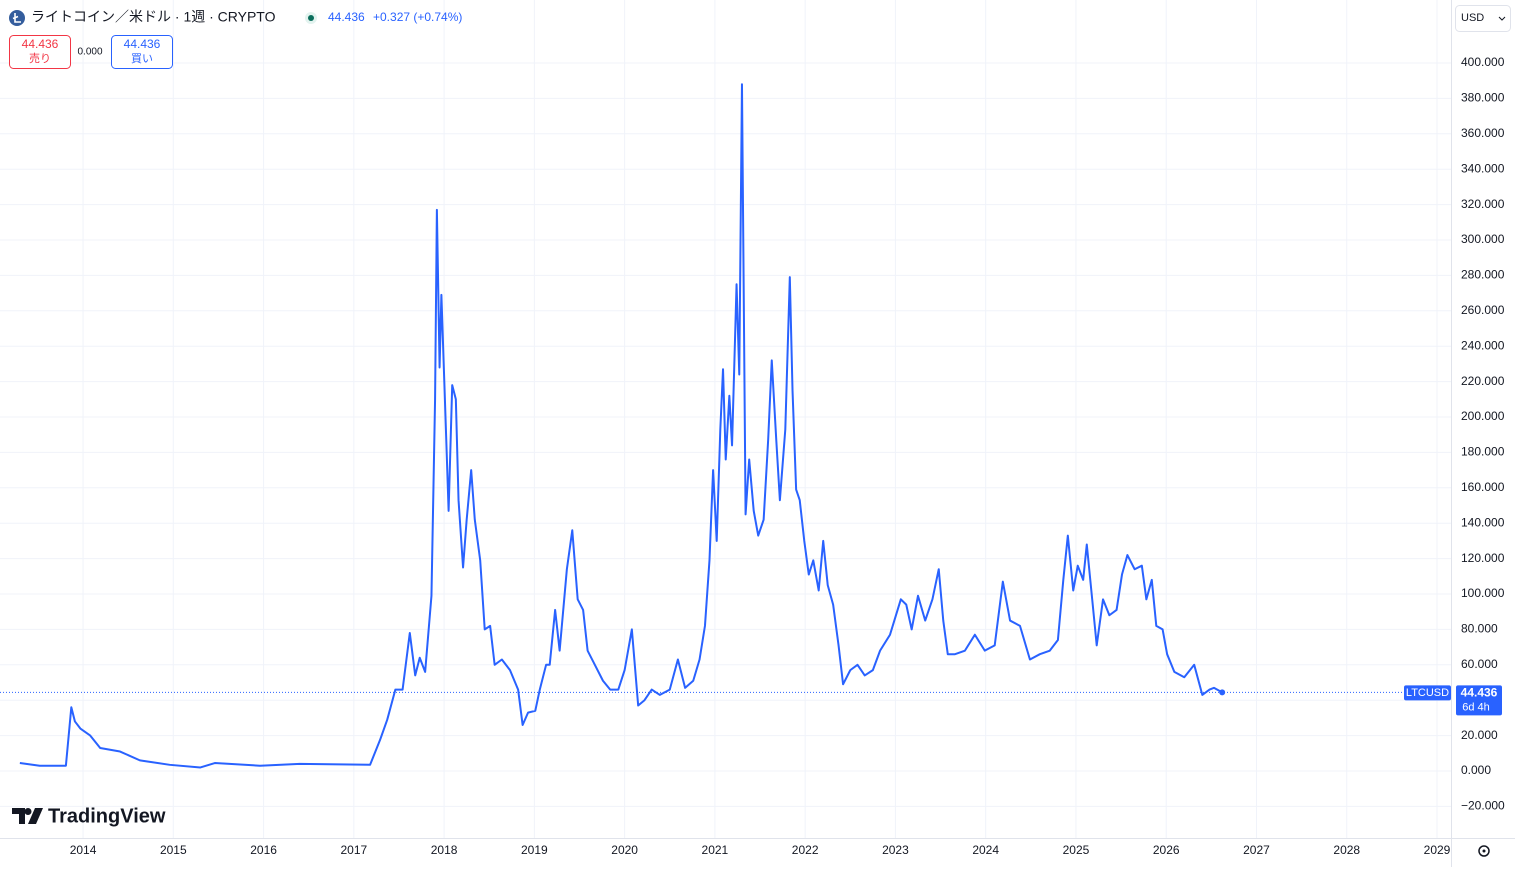  I want to click on y-tick-label: 200.000, so click(1483, 416).